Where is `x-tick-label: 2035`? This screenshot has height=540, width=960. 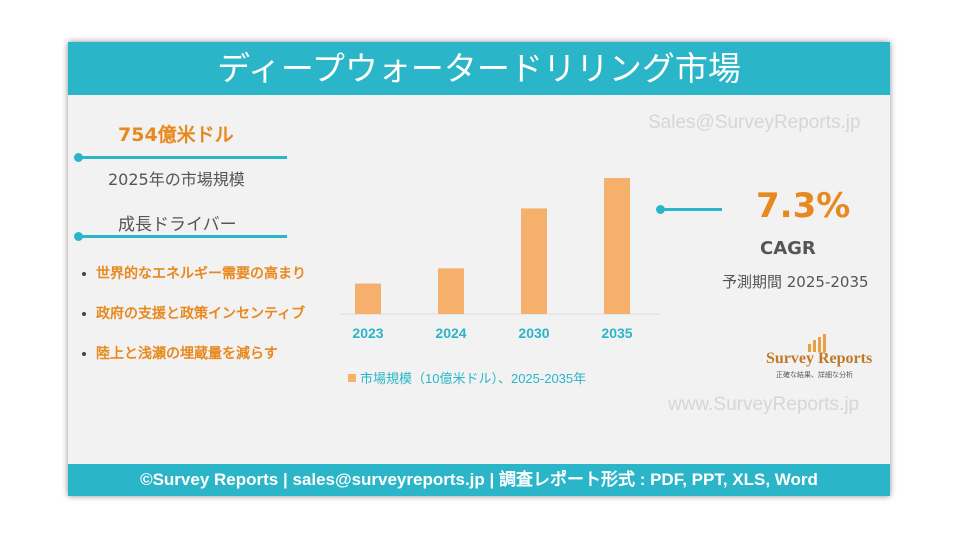 x-tick-label: 2035 is located at coordinates (616, 333).